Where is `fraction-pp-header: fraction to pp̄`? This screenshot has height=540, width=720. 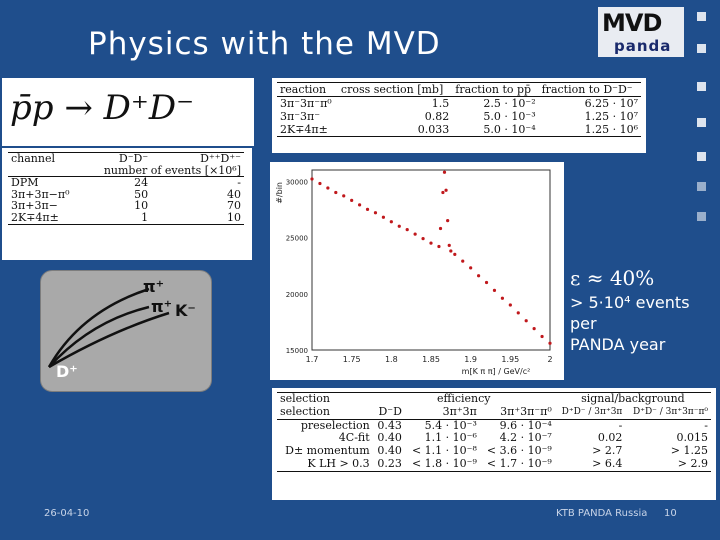
fraction-pp-header: fraction to pp̄ is located at coordinates (493, 89).